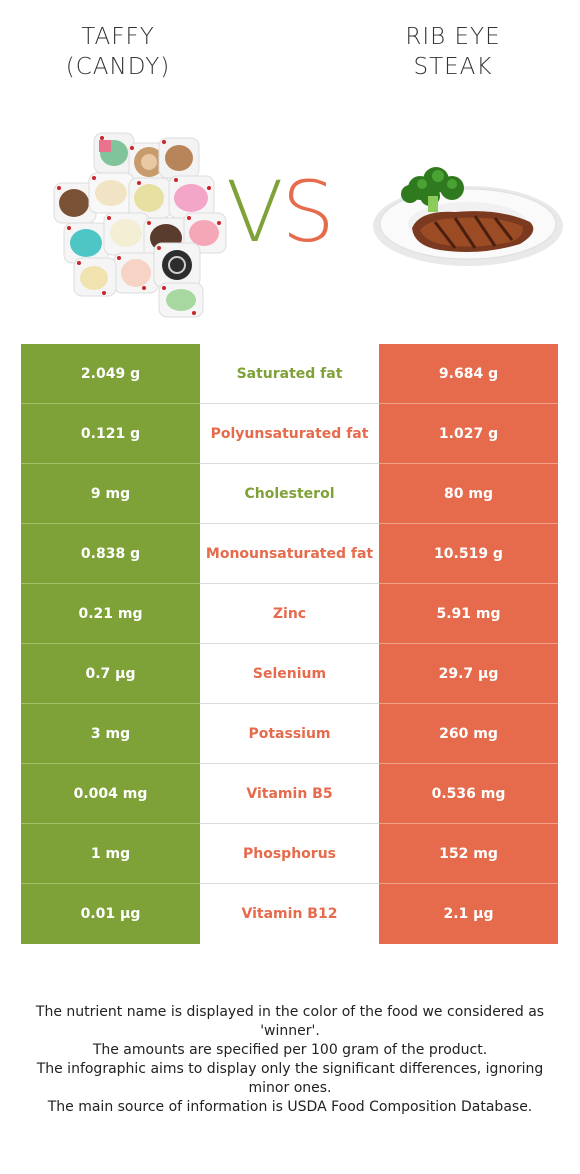 The width and height of the screenshot is (580, 1174). I want to click on nutrient-name: Monounsaturated fat, so click(289, 554).